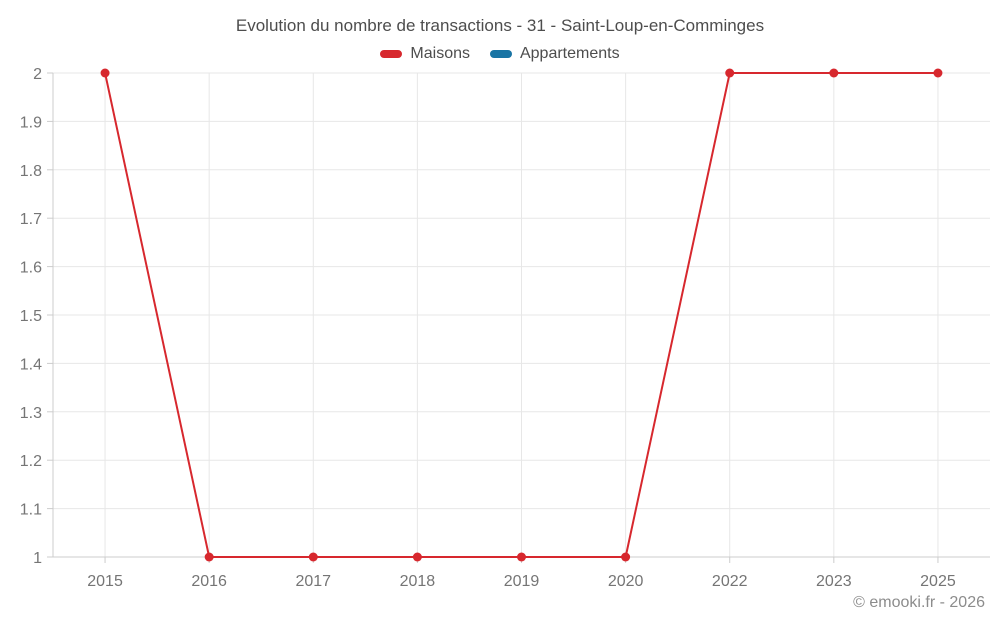 This screenshot has width=1000, height=625. I want to click on data-point-maisons-2019, so click(521, 557).